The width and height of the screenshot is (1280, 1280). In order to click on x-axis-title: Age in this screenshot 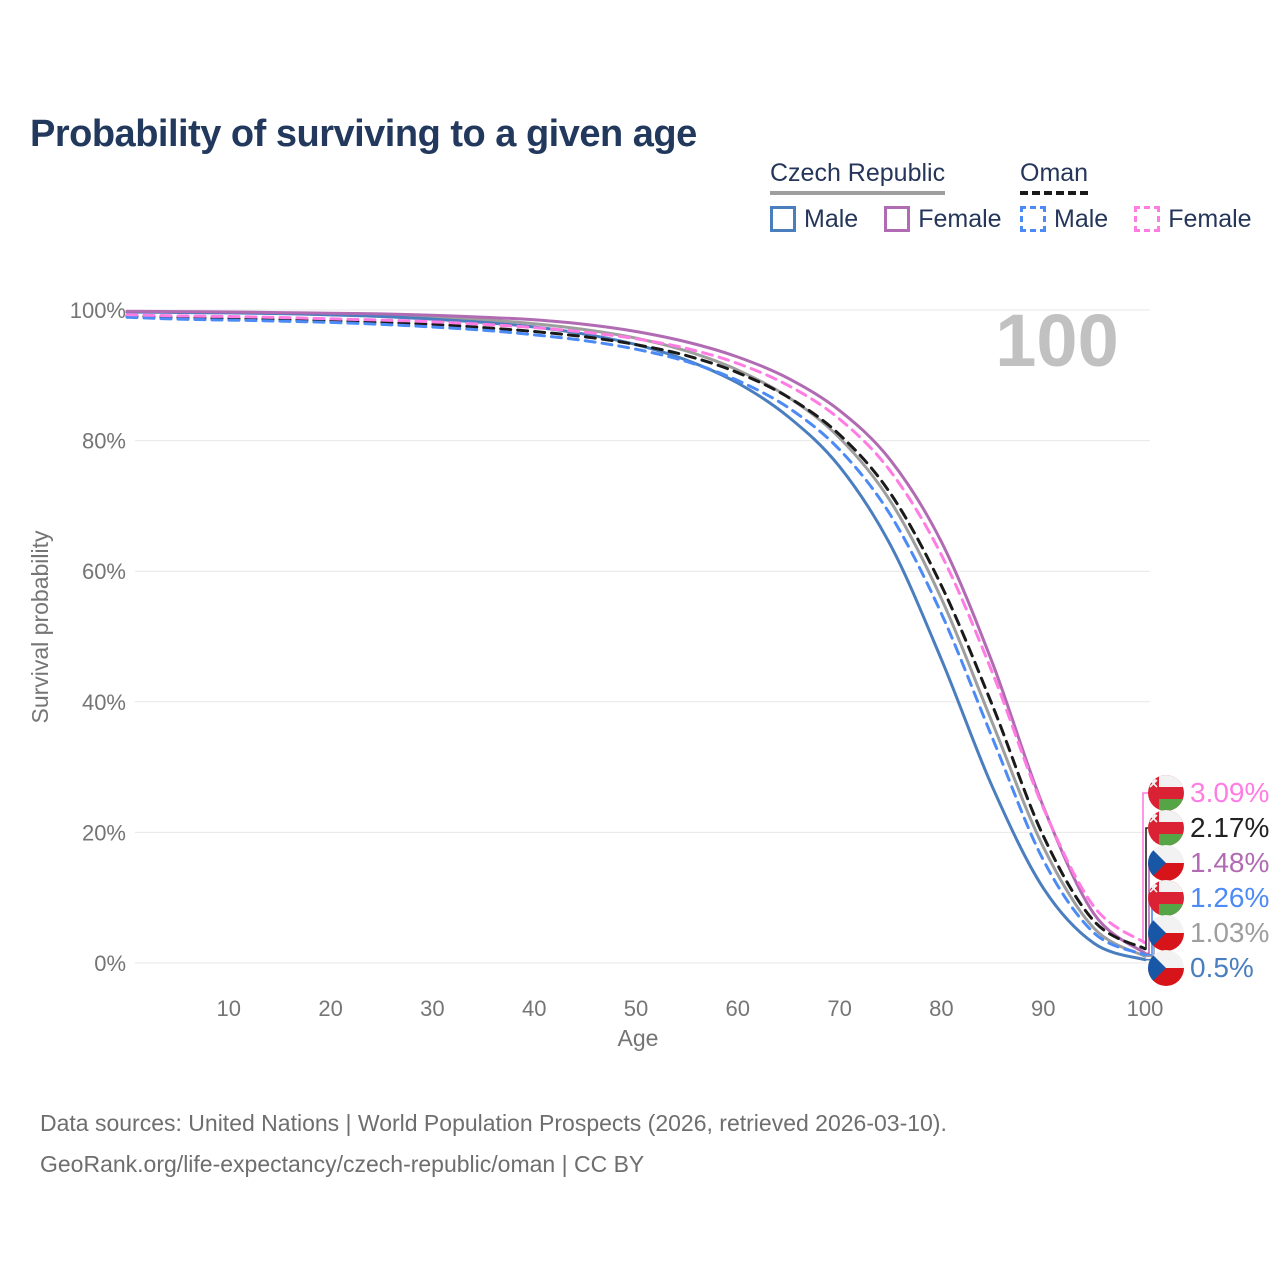, I will do `click(638, 1038)`.